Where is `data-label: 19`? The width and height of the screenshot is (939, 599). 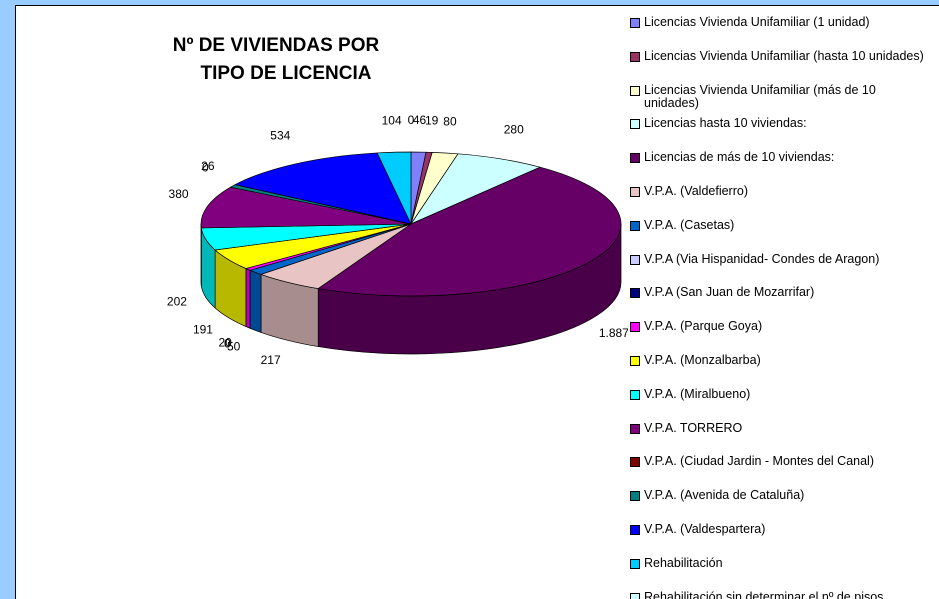 data-label: 19 is located at coordinates (432, 120).